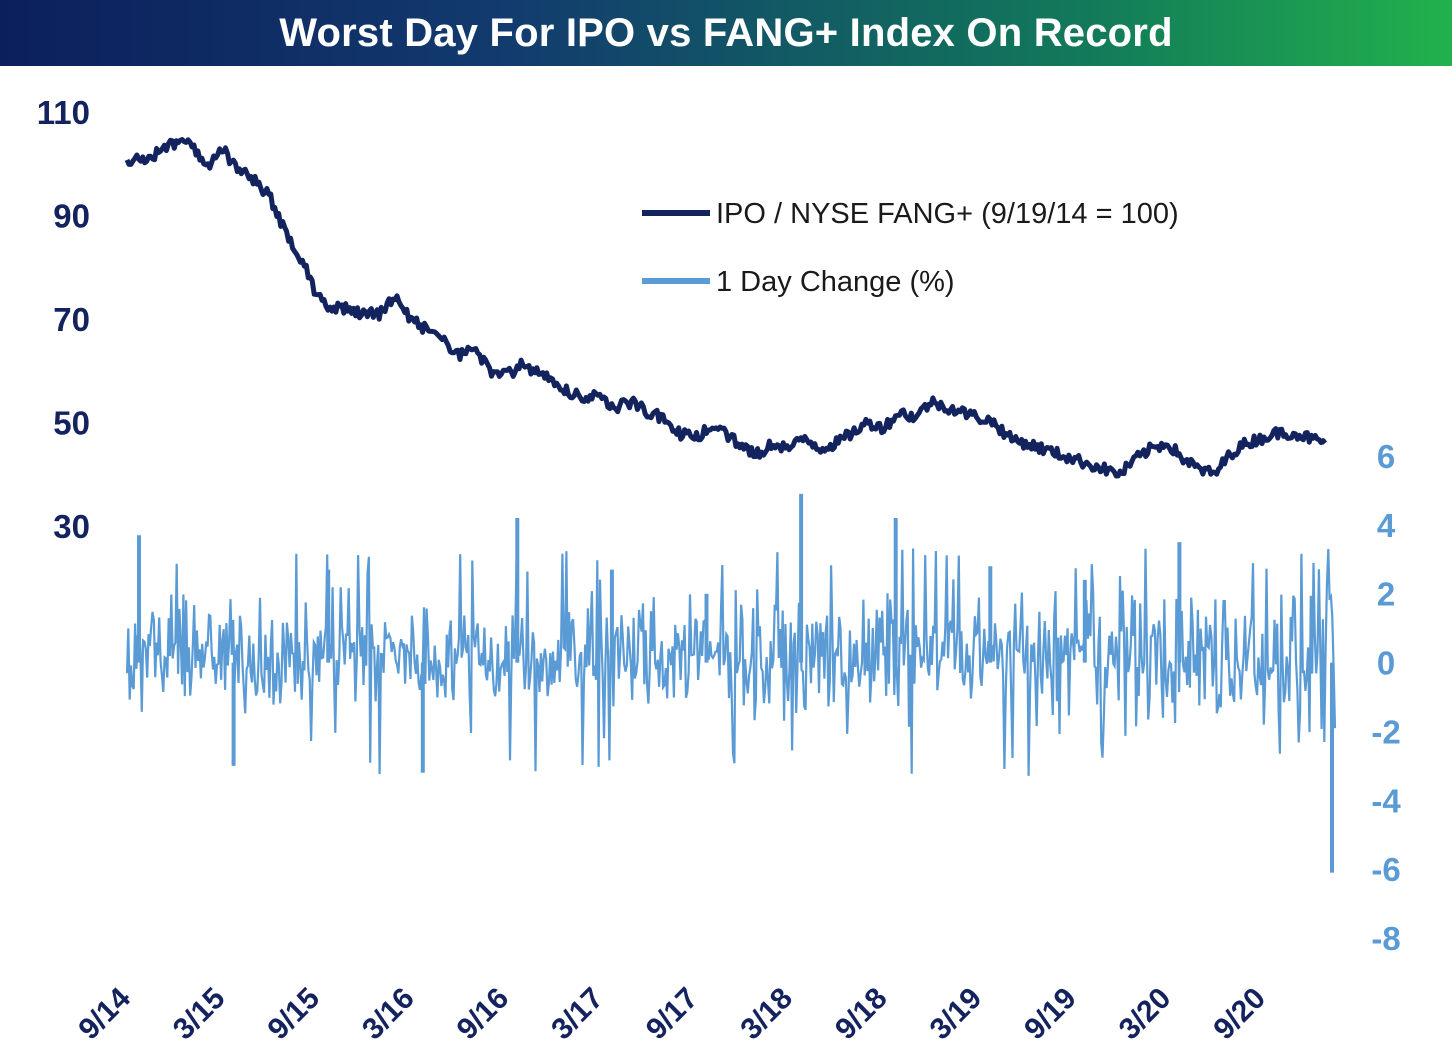 This screenshot has width=1452, height=1046. I want to click on x-tick-label: 9/20, so click(1239, 1014).